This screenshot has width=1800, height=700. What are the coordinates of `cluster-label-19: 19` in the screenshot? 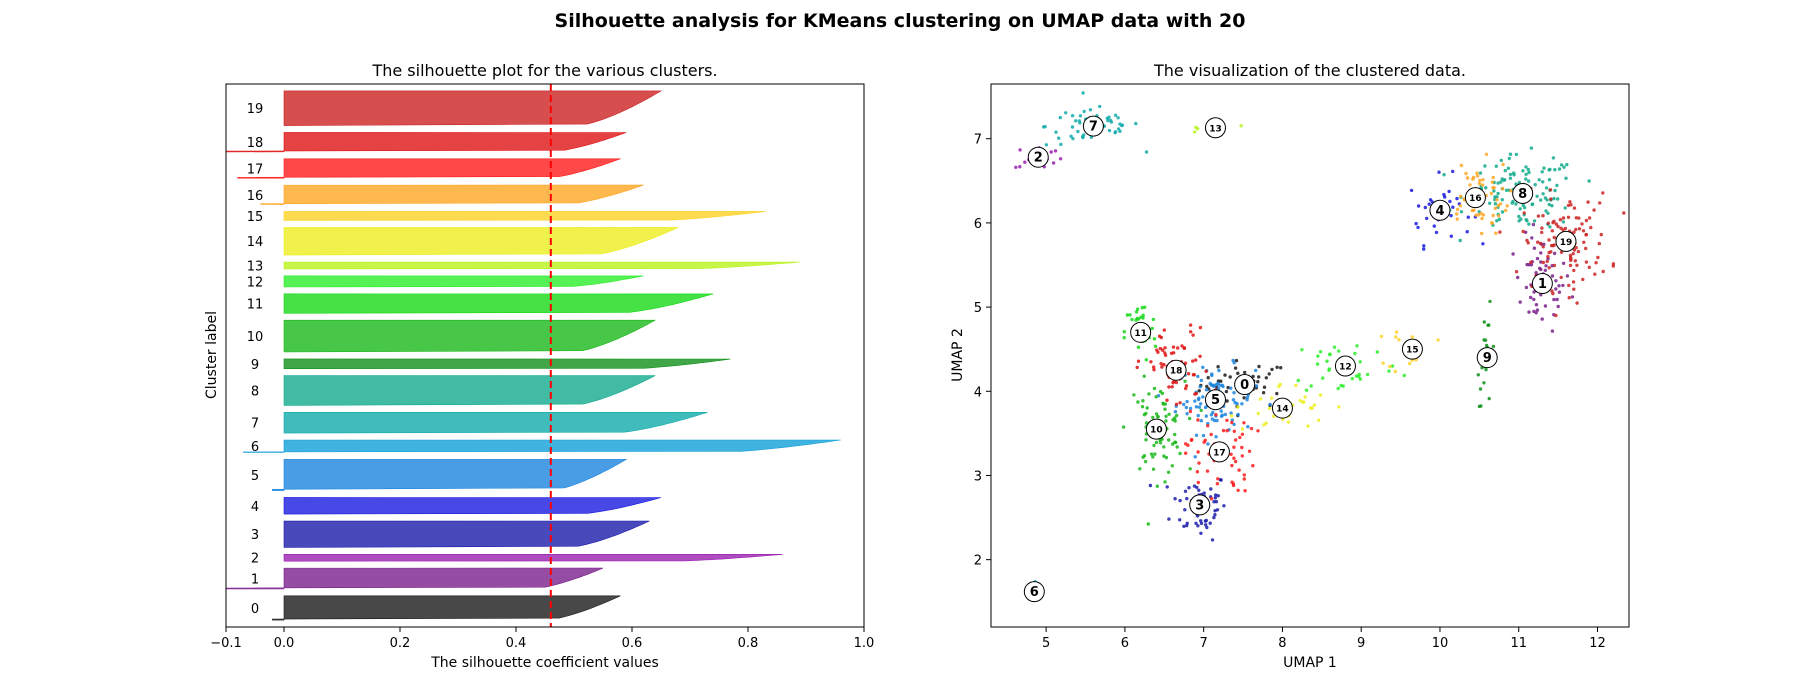 It's located at (255, 109).